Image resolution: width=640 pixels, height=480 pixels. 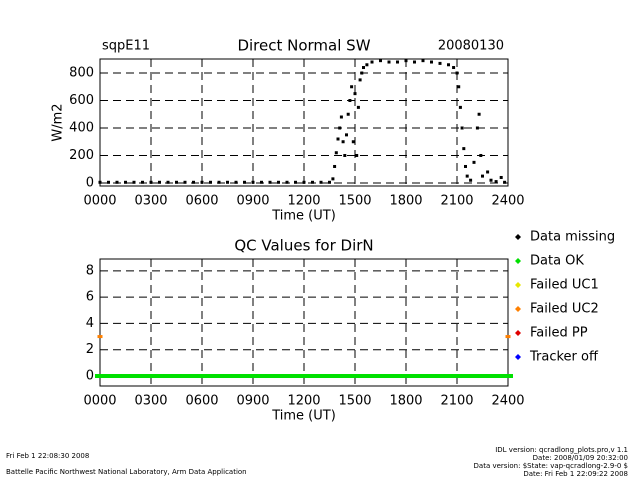 What do you see at coordinates (303, 201) in the screenshot?
I see `x-tick-label: 1200` at bounding box center [303, 201].